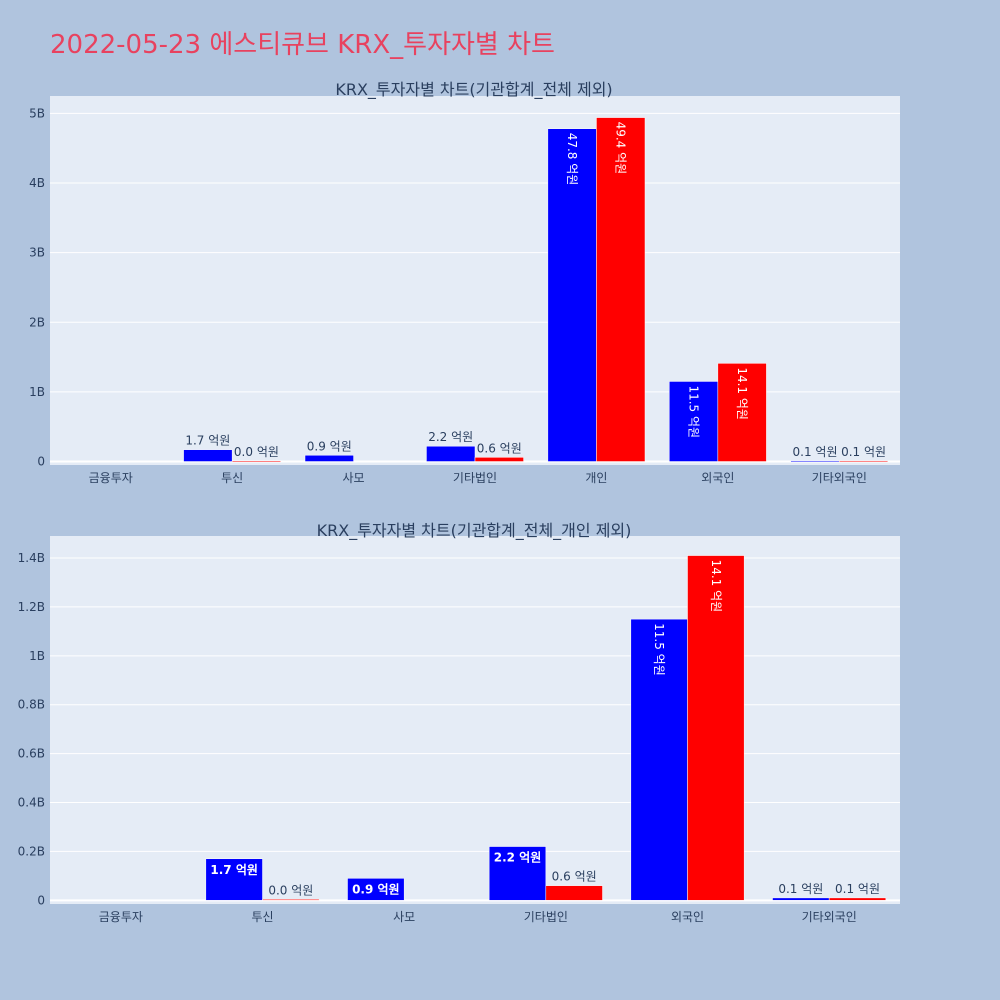  What do you see at coordinates (31, 558) in the screenshot?
I see `y-tick-label: 1.4B` at bounding box center [31, 558].